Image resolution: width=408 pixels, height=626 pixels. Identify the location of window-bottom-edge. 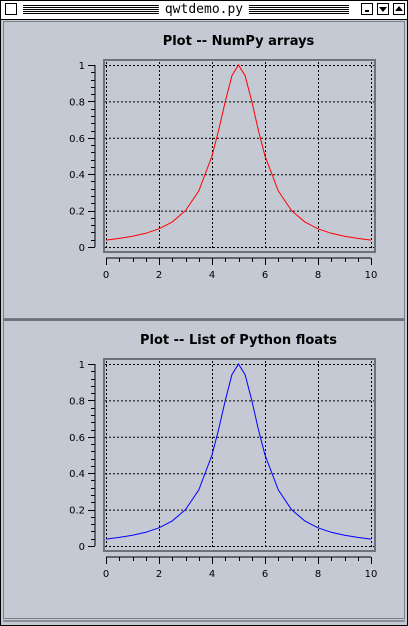
(204, 621).